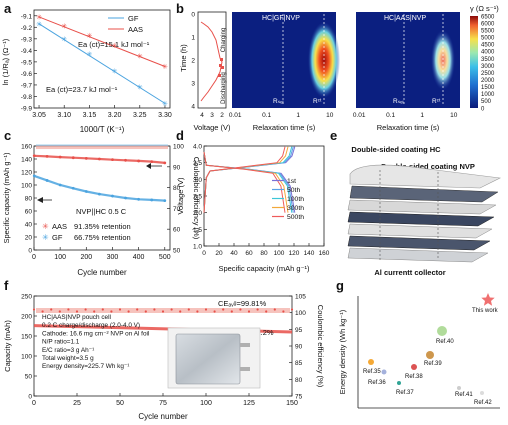 This screenshot has width=508, height=425. I want to click on x-tick-label: 200, so click(86, 257).